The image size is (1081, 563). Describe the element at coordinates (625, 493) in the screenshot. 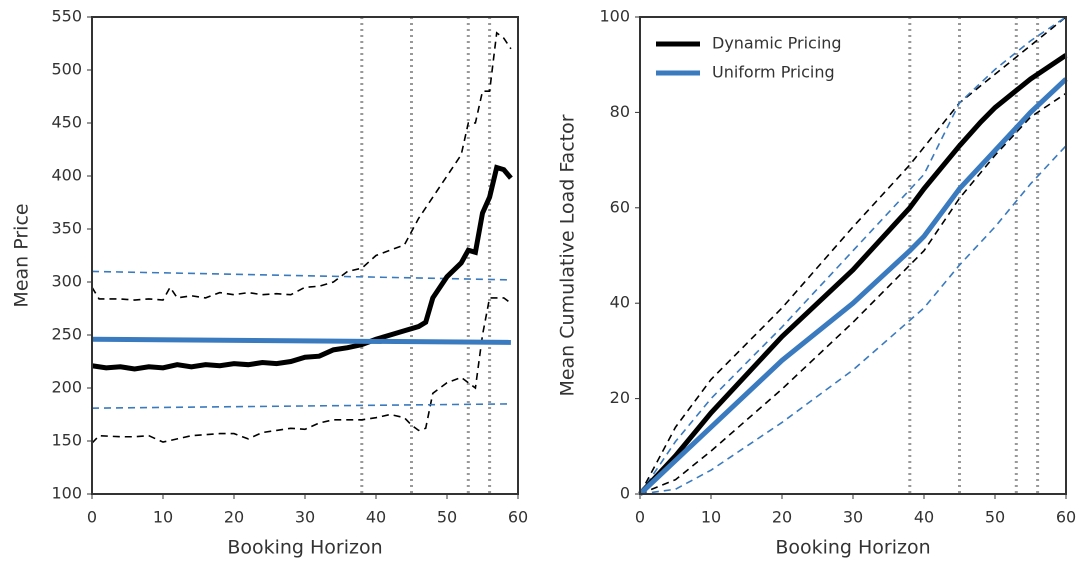

I see `y-tick-label: 0` at that location.